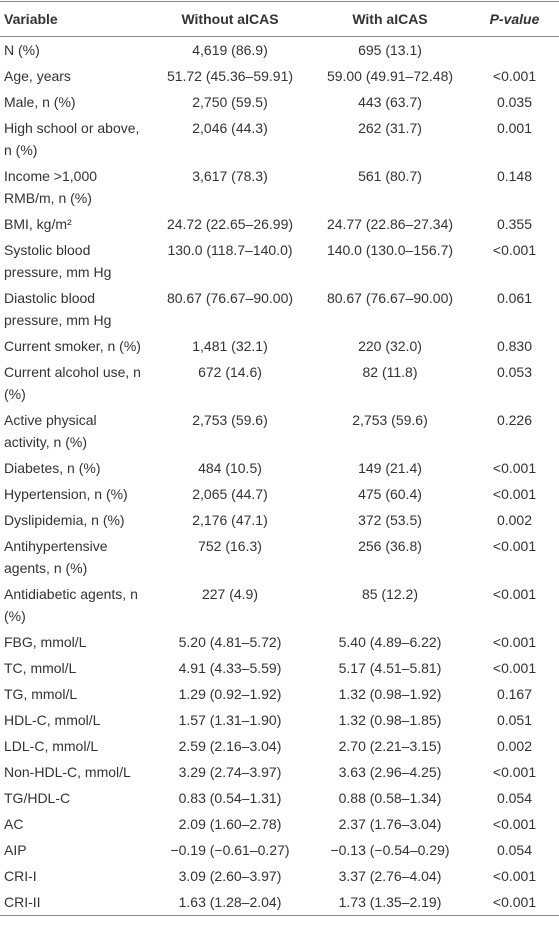 The height and width of the screenshot is (951, 559). I want to click on variable-cell: Current alcohol use, n (%), so click(72, 383).